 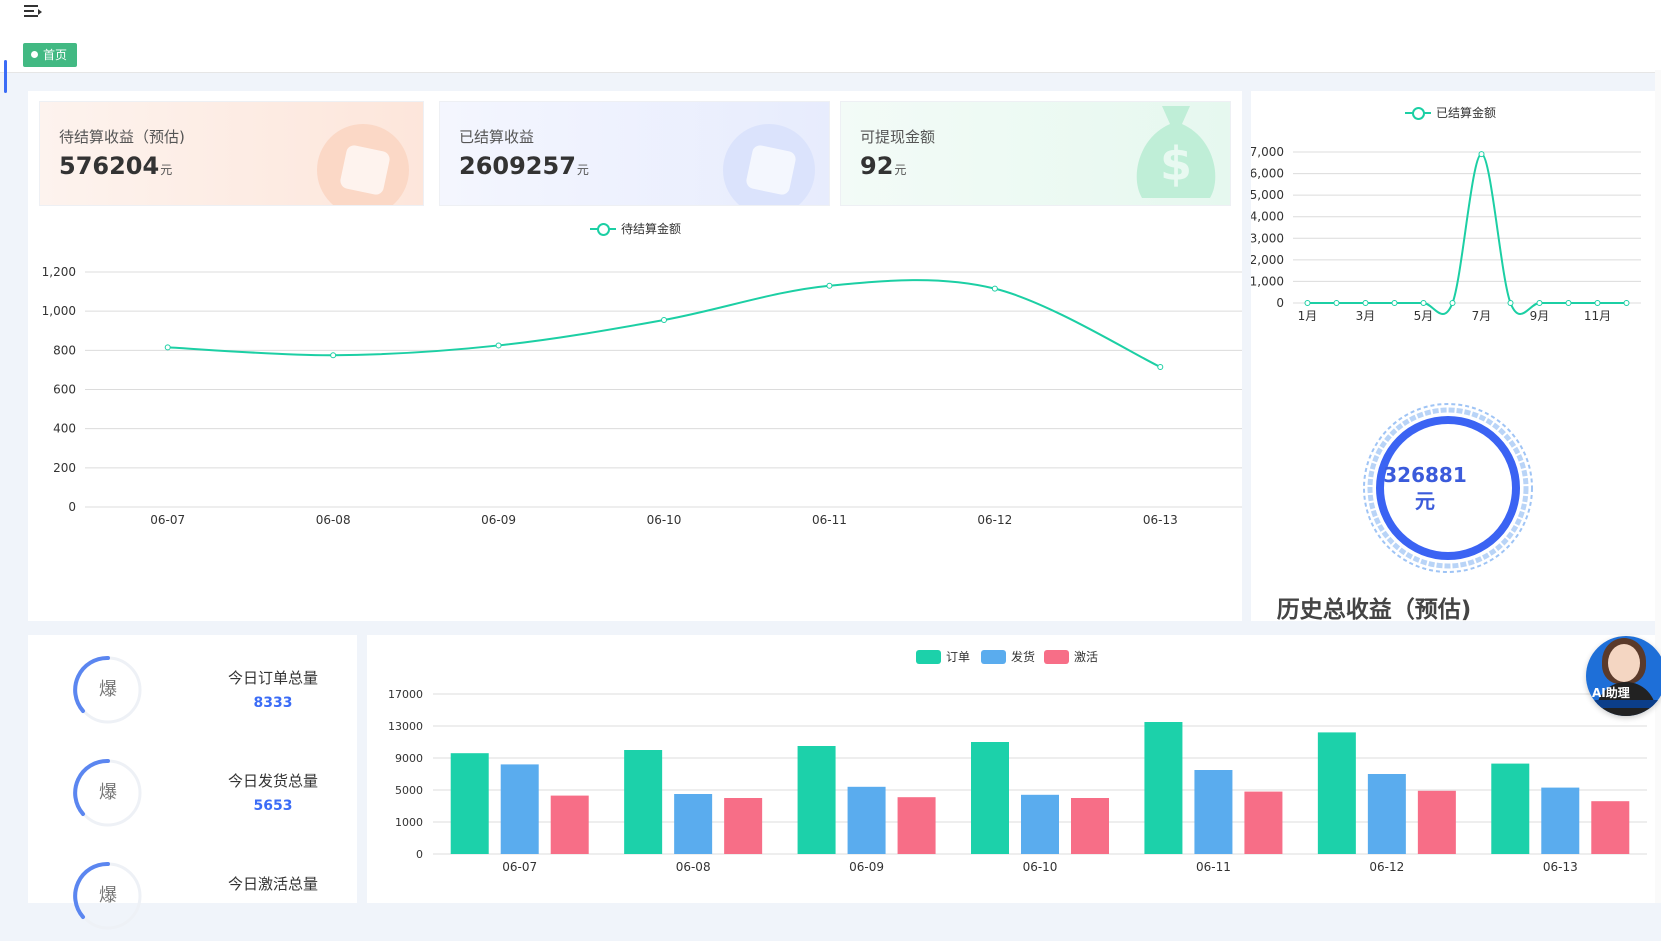 I want to click on today-card, so click(x=192, y=769).